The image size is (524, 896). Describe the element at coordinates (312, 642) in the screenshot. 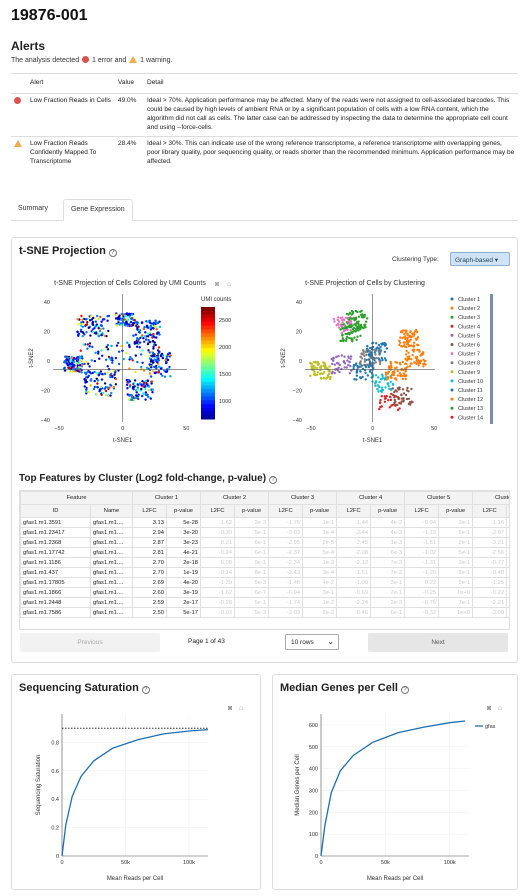

I see `rows-per-page-select: 10 rows ⌄` at that location.